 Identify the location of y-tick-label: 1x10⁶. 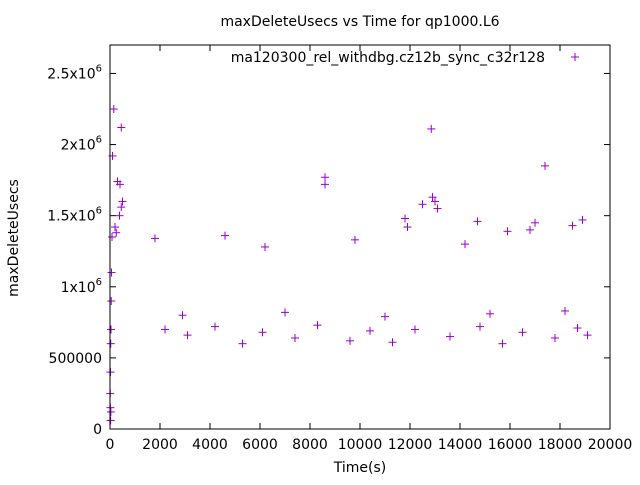
(81, 286).